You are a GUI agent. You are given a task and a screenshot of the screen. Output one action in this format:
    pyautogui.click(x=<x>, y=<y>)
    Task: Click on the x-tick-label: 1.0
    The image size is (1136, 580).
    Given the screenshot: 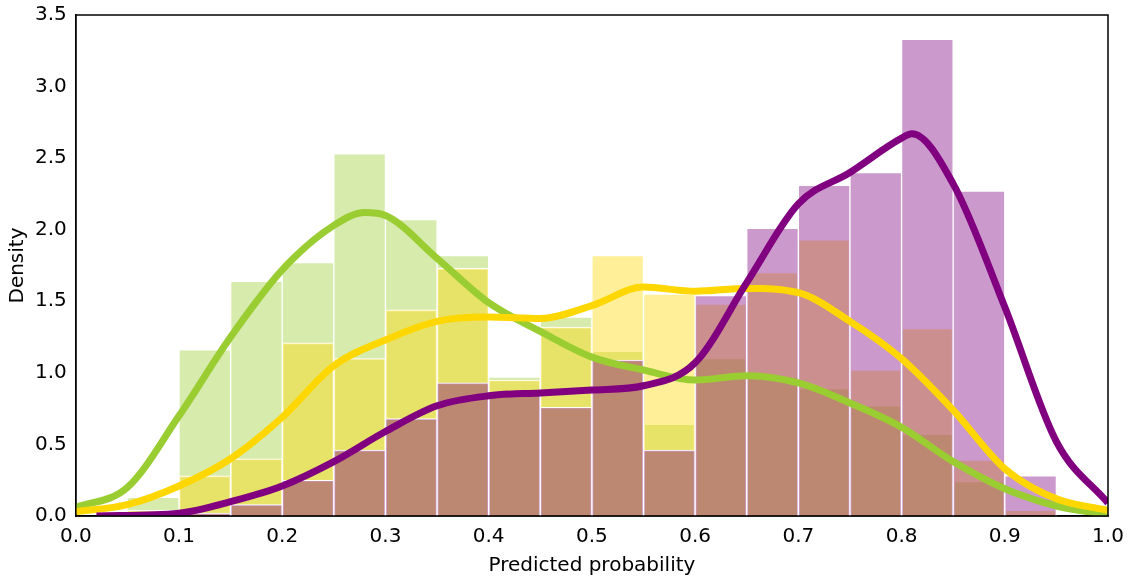 What is the action you would take?
    pyautogui.click(x=1108, y=535)
    